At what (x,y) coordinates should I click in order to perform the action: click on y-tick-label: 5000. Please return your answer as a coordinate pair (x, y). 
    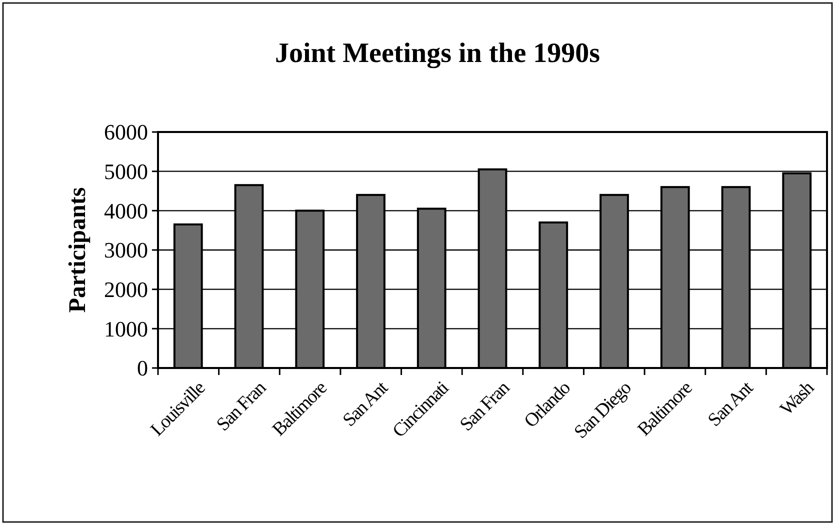
    Looking at the image, I should click on (126, 171).